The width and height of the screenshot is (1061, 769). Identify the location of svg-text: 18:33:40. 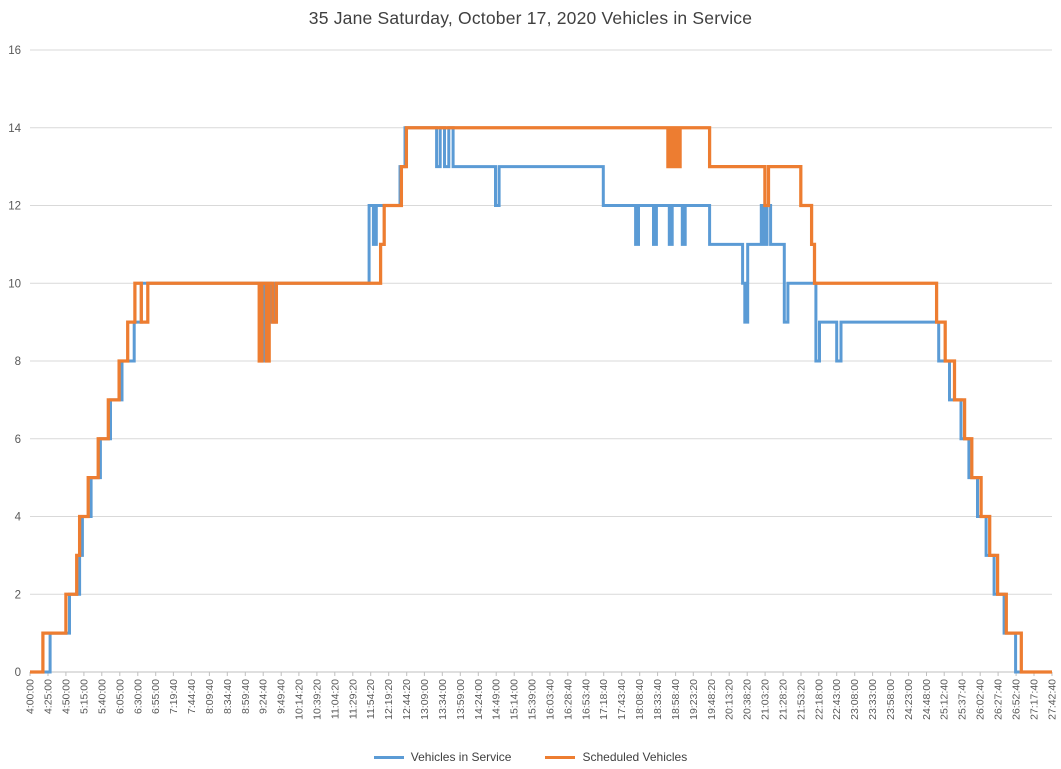
(658, 699).